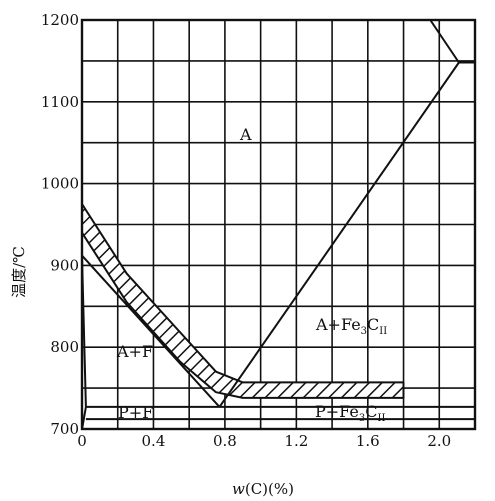 The width and height of the screenshot is (495, 501). I want to click on y-tick-labels: 700 800 900 1000 1100 1200, so click(60, 224).